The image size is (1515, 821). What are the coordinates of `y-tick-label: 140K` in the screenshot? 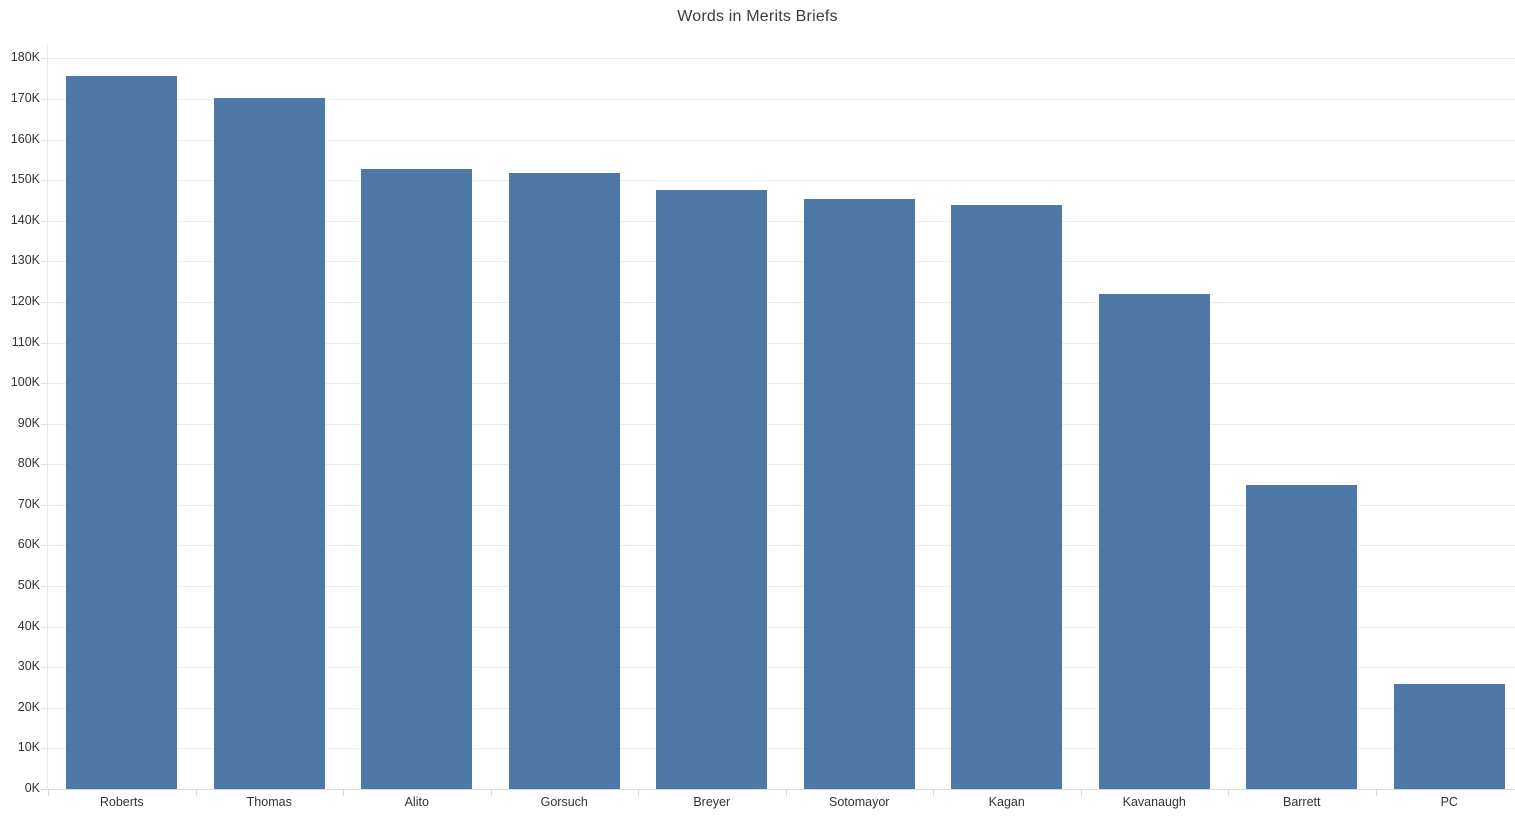 It's located at (25, 219).